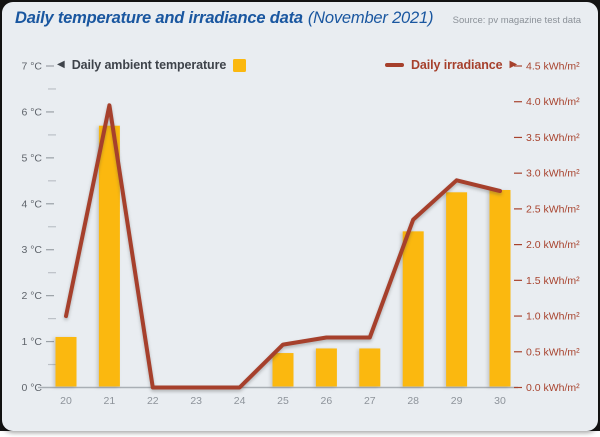  What do you see at coordinates (240, 65) in the screenshot?
I see `temperature-swatch-icon` at bounding box center [240, 65].